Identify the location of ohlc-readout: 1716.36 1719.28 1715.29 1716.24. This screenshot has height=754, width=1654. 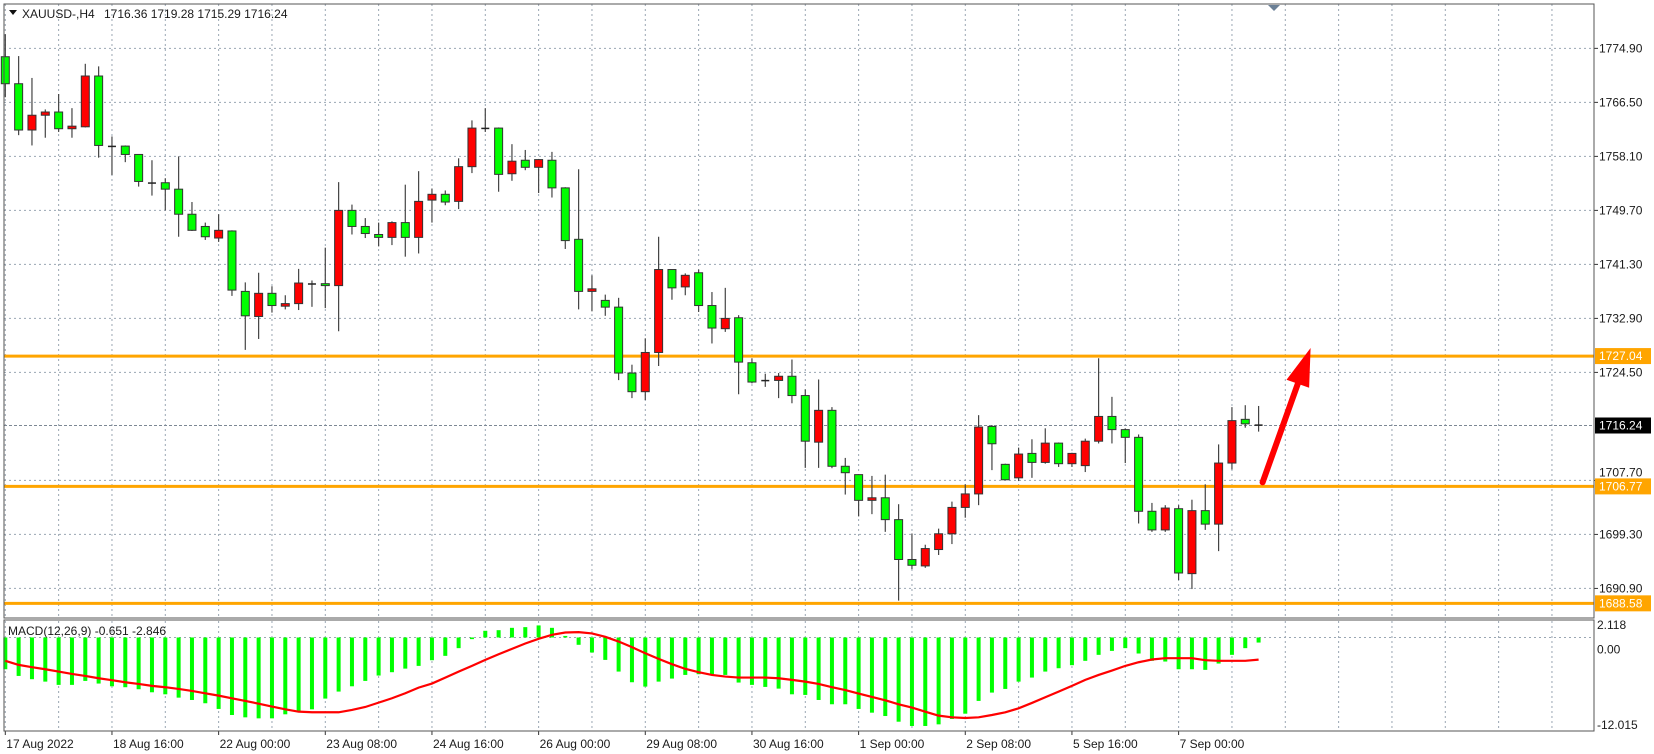
(196, 14).